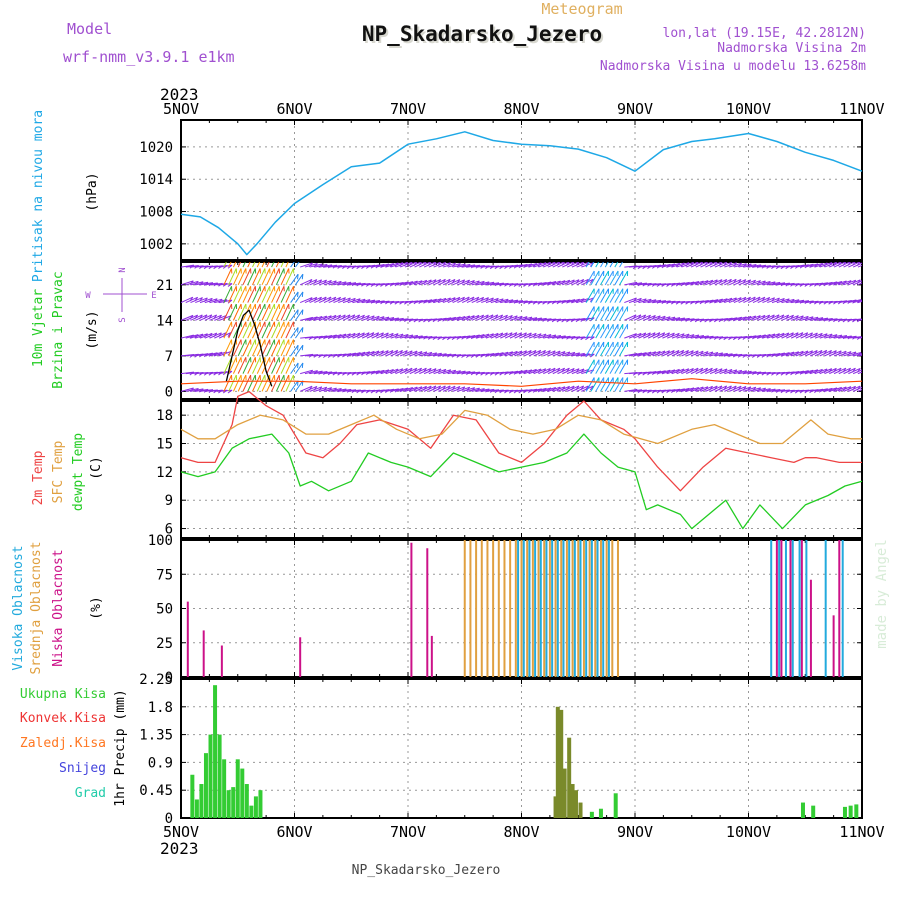  What do you see at coordinates (791, 48) in the screenshot?
I see `station-altitude: Nadmorska Visina 2m` at bounding box center [791, 48].